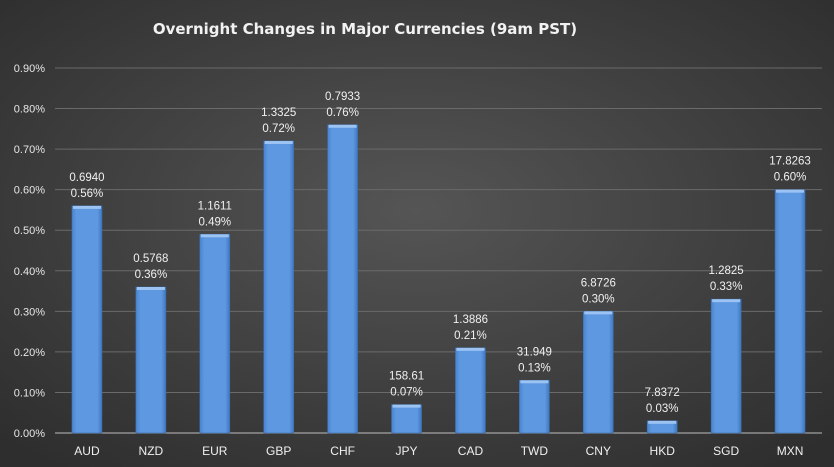 The width and height of the screenshot is (834, 467). What do you see at coordinates (151, 275) in the screenshot?
I see `data-label-percent: 0.36%` at bounding box center [151, 275].